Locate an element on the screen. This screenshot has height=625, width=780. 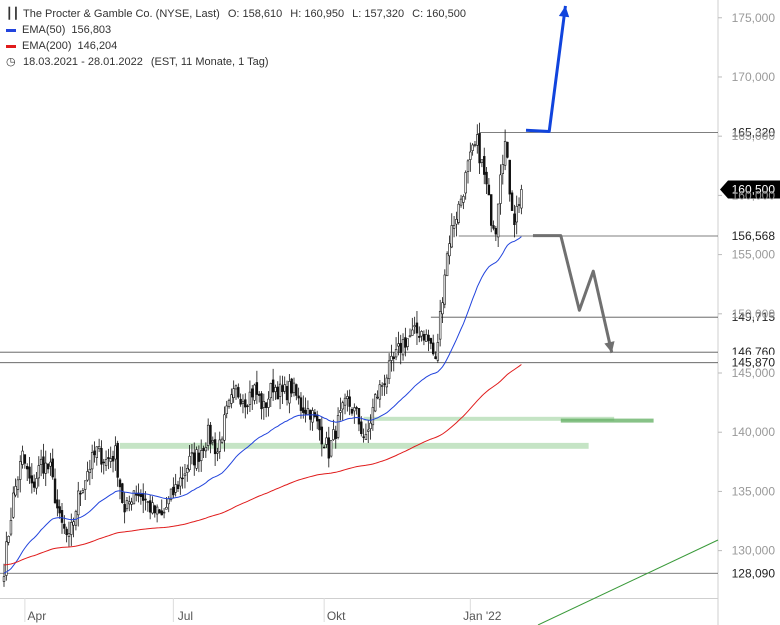
y-tick-label: 145,000 is located at coordinates (754, 373).